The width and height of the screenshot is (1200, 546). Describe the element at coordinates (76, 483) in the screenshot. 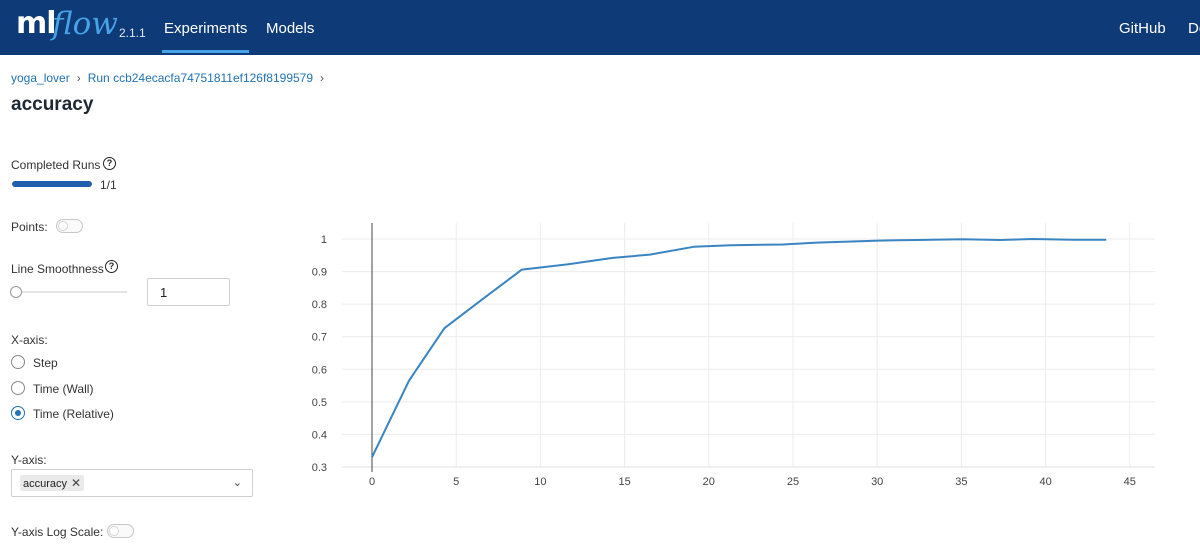

I see `remove-tag-icon: ✕` at that location.